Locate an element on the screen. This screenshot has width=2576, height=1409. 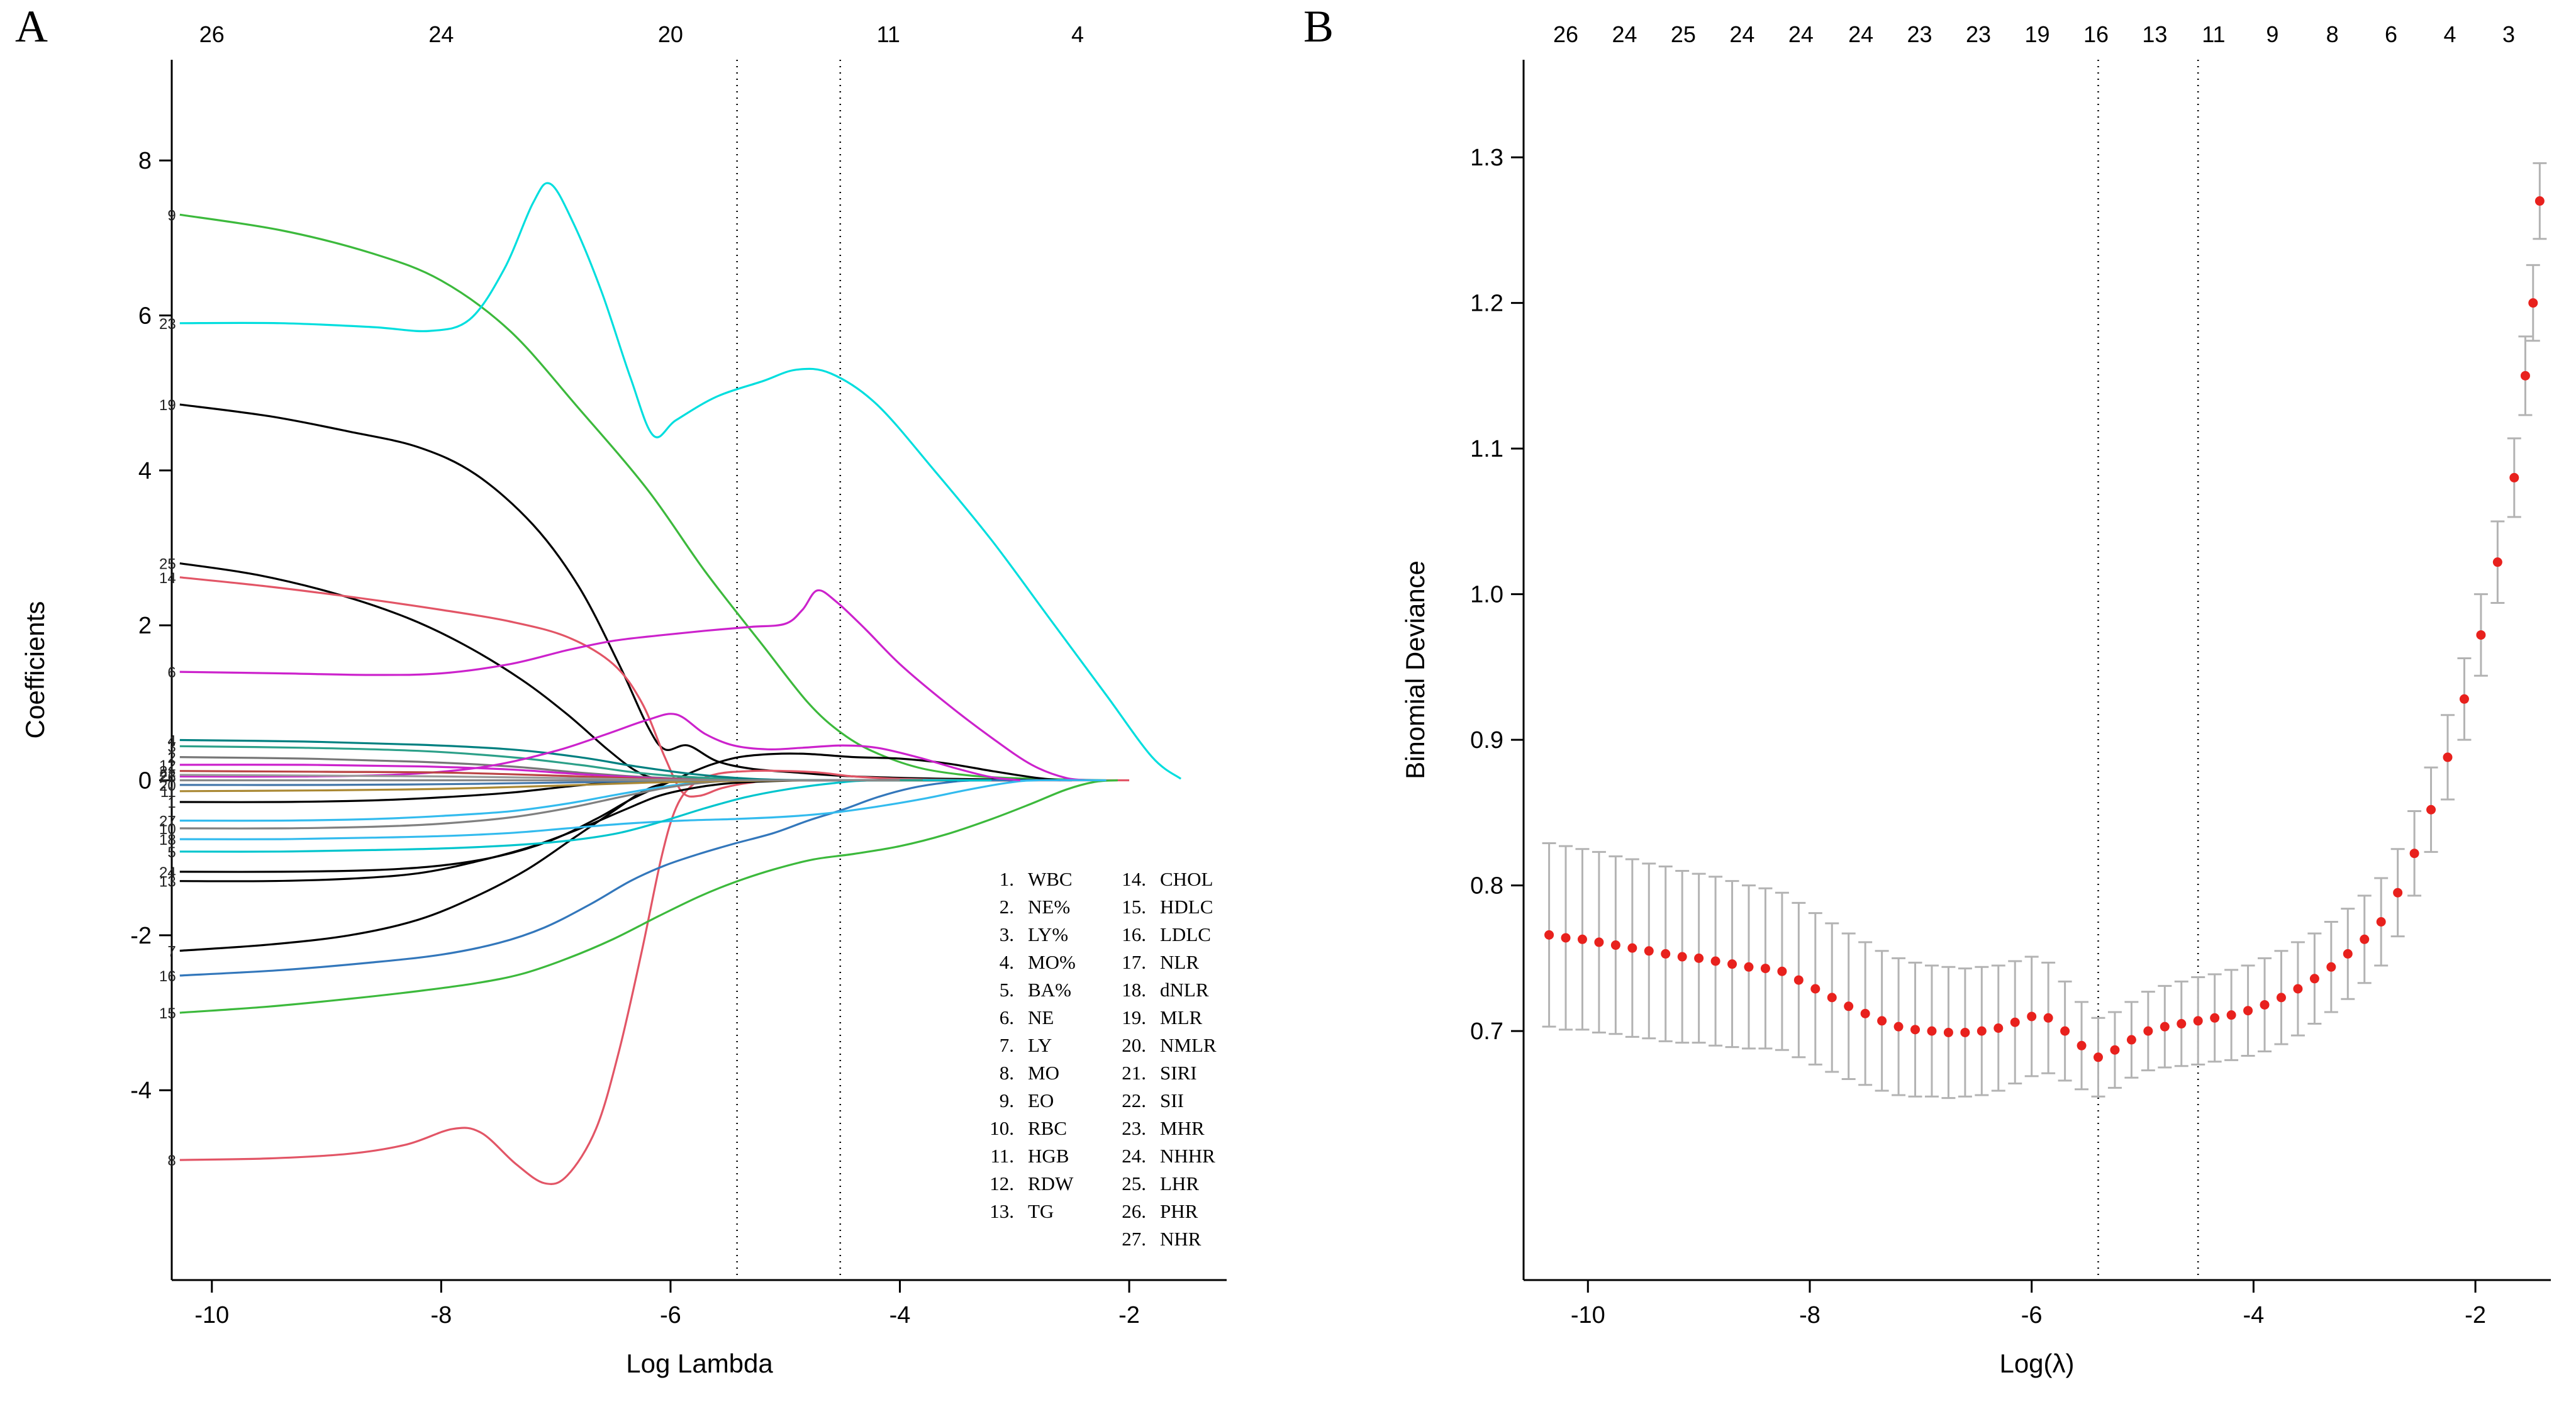
legend-number: 27. is located at coordinates (1134, 1239).